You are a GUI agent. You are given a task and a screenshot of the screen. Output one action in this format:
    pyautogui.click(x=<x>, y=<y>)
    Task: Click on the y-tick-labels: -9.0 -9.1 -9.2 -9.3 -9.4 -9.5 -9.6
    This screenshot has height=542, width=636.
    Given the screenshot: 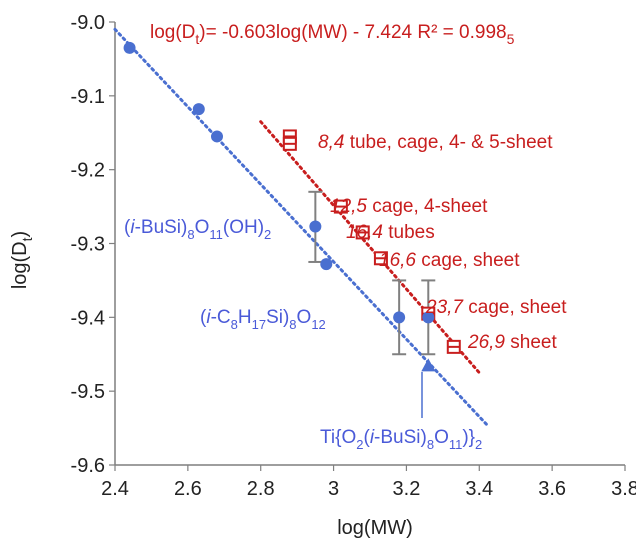 What is the action you would take?
    pyautogui.click(x=88, y=244)
    